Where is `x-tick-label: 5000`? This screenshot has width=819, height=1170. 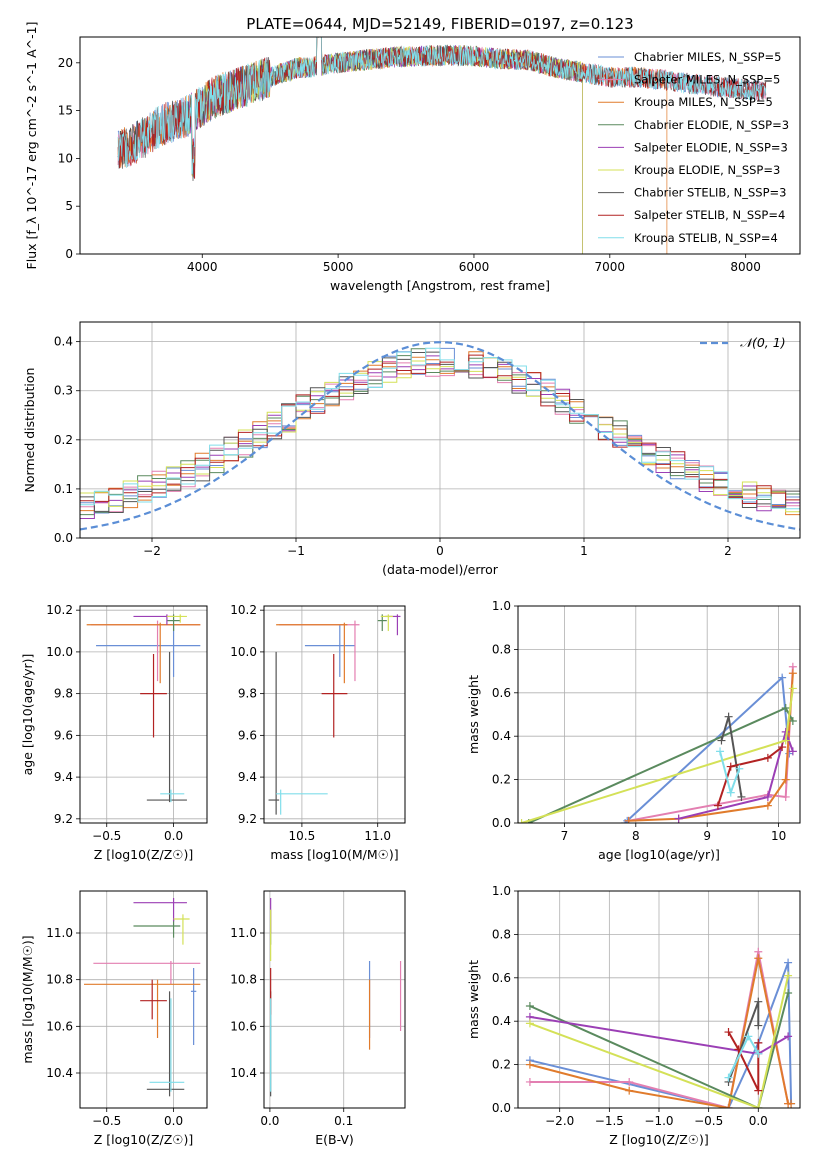
x-tick-label: 5000 is located at coordinates (338, 267).